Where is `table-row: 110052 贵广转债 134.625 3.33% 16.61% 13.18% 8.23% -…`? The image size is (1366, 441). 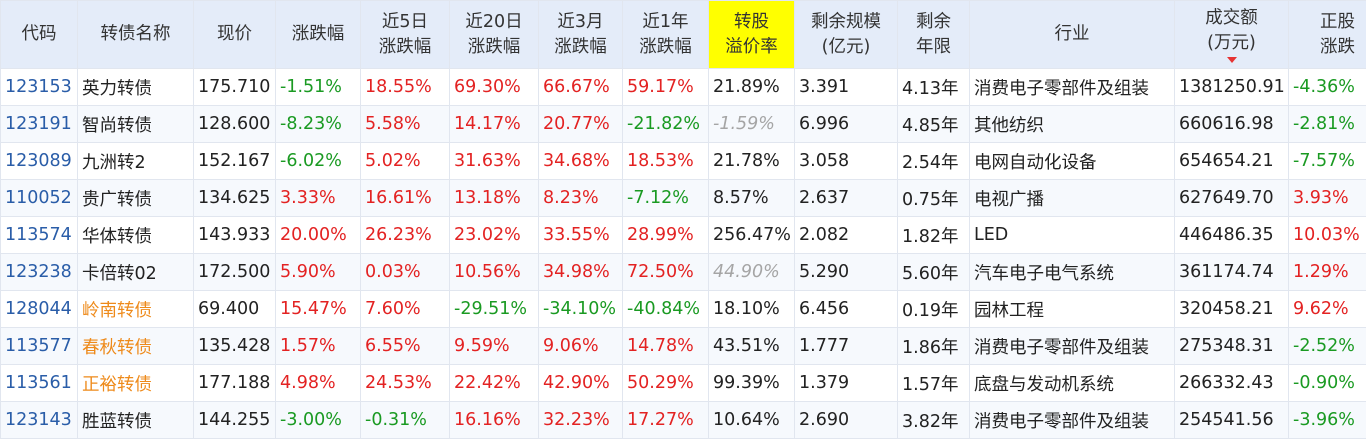 table-row: 110052 贵广转债 134.625 3.33% 16.61% 13.18% 8.23% -… is located at coordinates (683, 198).